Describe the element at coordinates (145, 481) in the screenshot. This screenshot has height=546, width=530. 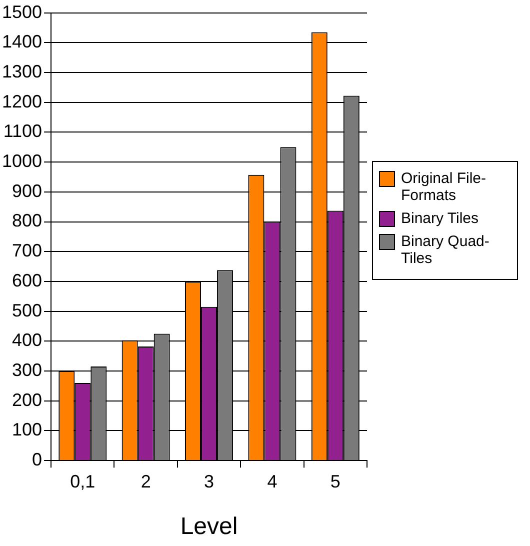
I see `x-tick-label: 2` at that location.